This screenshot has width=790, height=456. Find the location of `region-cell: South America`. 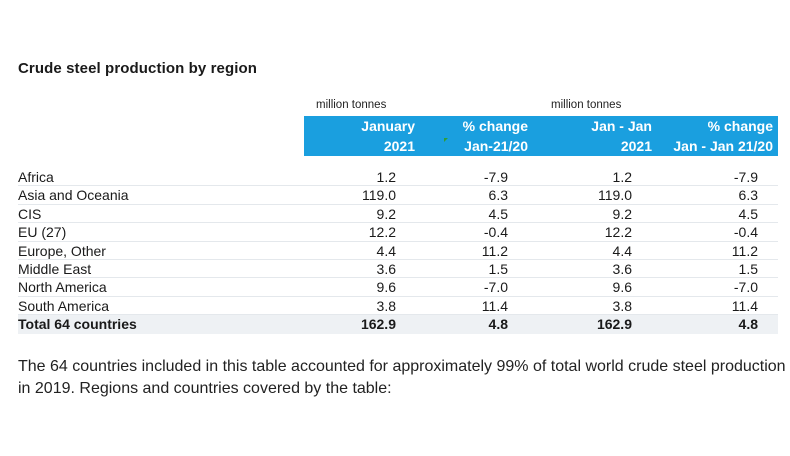

region-cell: South America is located at coordinates (64, 305).